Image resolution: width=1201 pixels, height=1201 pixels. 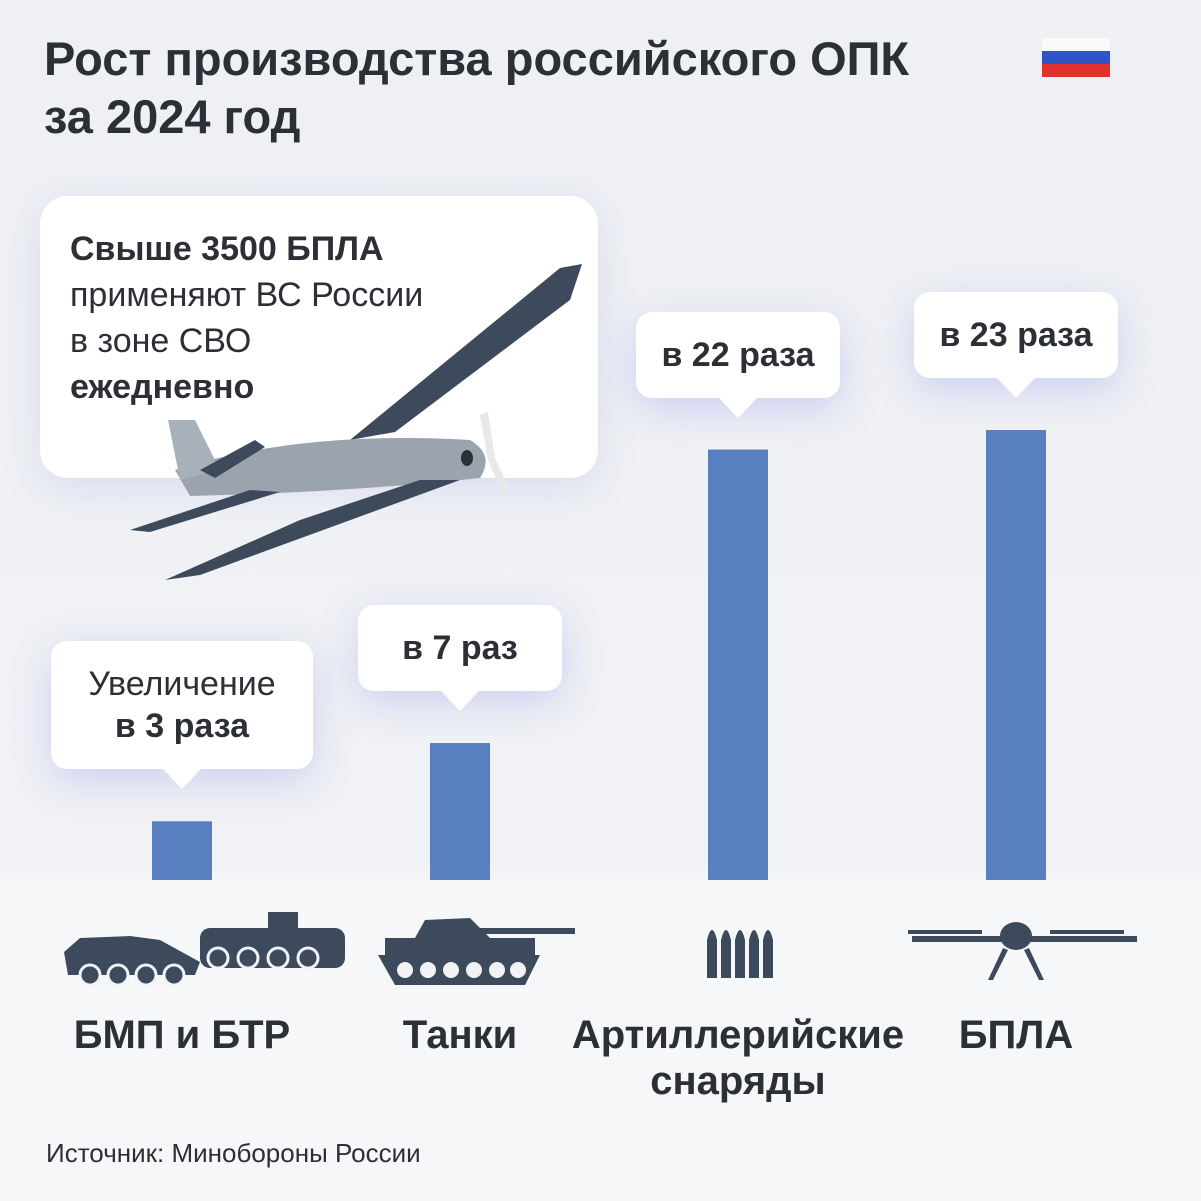 I want to click on value-callout: в 22 раза, so click(x=738, y=364).